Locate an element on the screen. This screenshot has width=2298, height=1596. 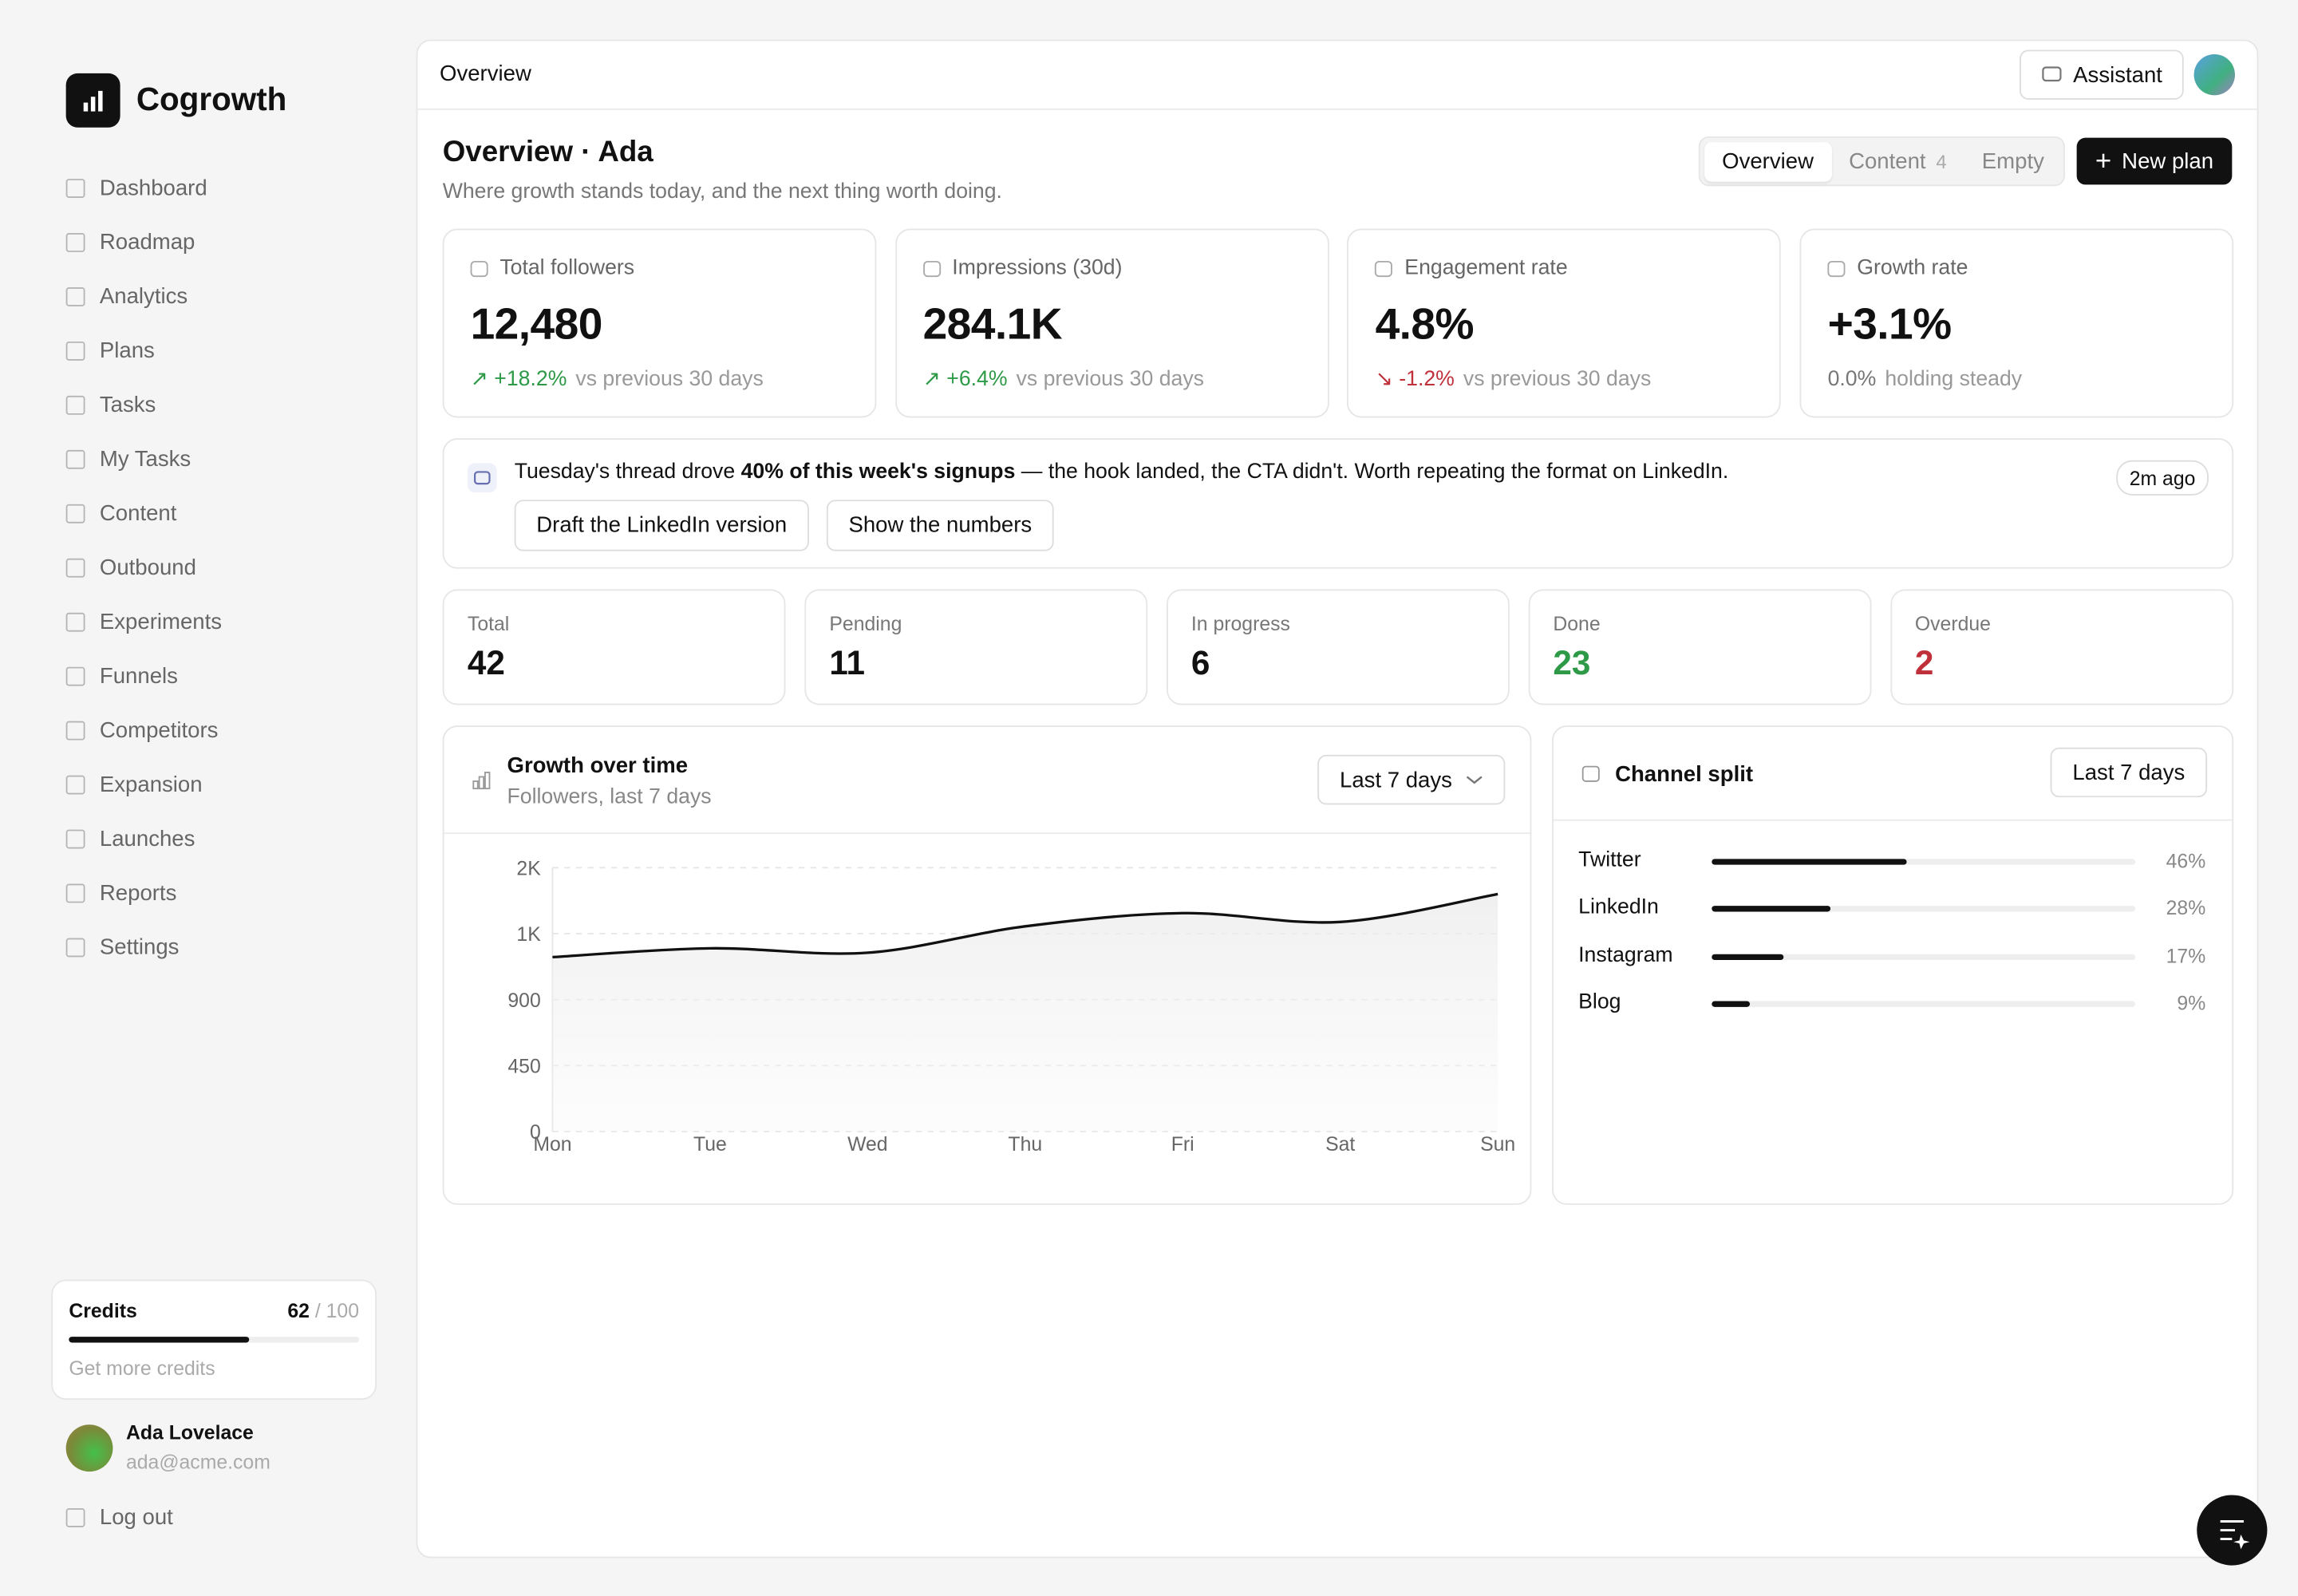
header-title: Overview is located at coordinates (485, 74).